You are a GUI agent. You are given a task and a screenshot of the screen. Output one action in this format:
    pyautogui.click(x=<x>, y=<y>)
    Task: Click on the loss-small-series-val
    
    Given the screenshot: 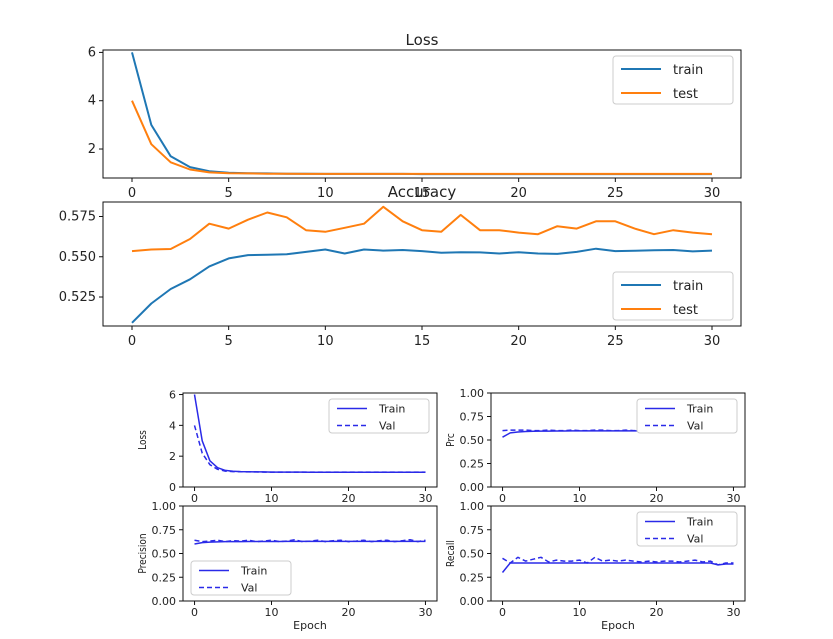 What is the action you would take?
    pyautogui.click(x=309, y=449)
    